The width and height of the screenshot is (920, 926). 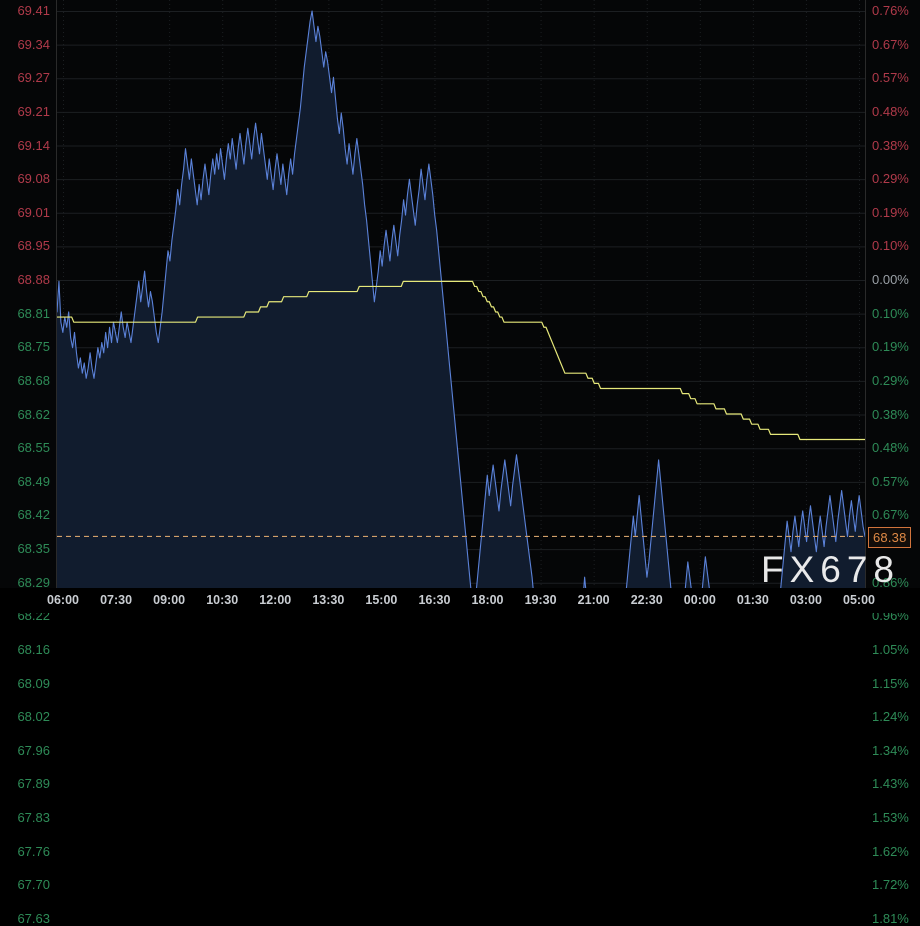 What do you see at coordinates (33, 515) in the screenshot?
I see `left-axis-tick: 68.42` at bounding box center [33, 515].